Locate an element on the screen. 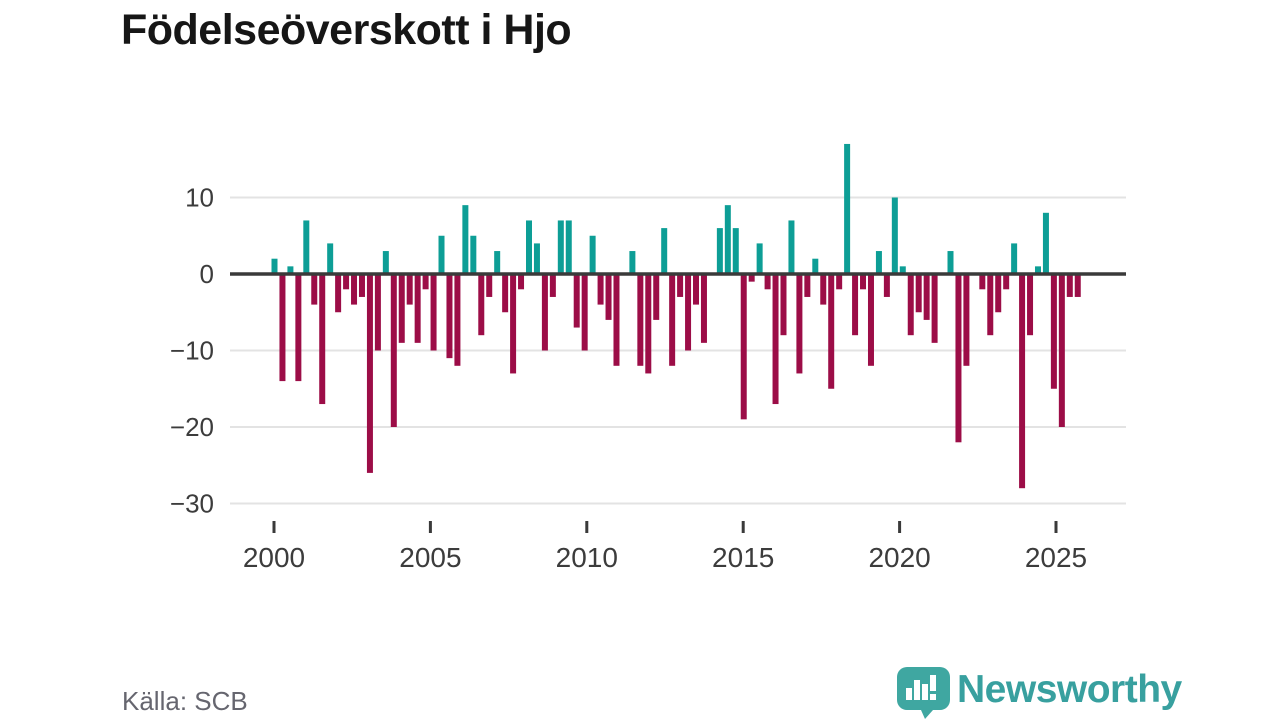 This screenshot has width=1280, height=720. x-tick-label: 2020 is located at coordinates (899, 557).